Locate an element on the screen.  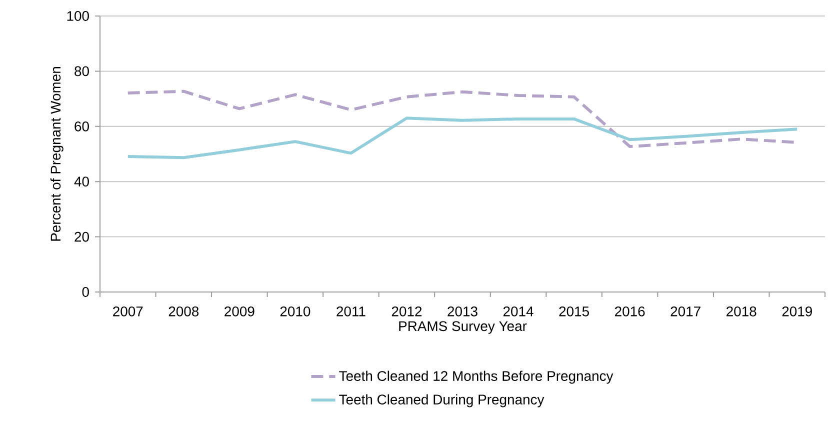
y-tick-label: 40 is located at coordinates (81, 181).